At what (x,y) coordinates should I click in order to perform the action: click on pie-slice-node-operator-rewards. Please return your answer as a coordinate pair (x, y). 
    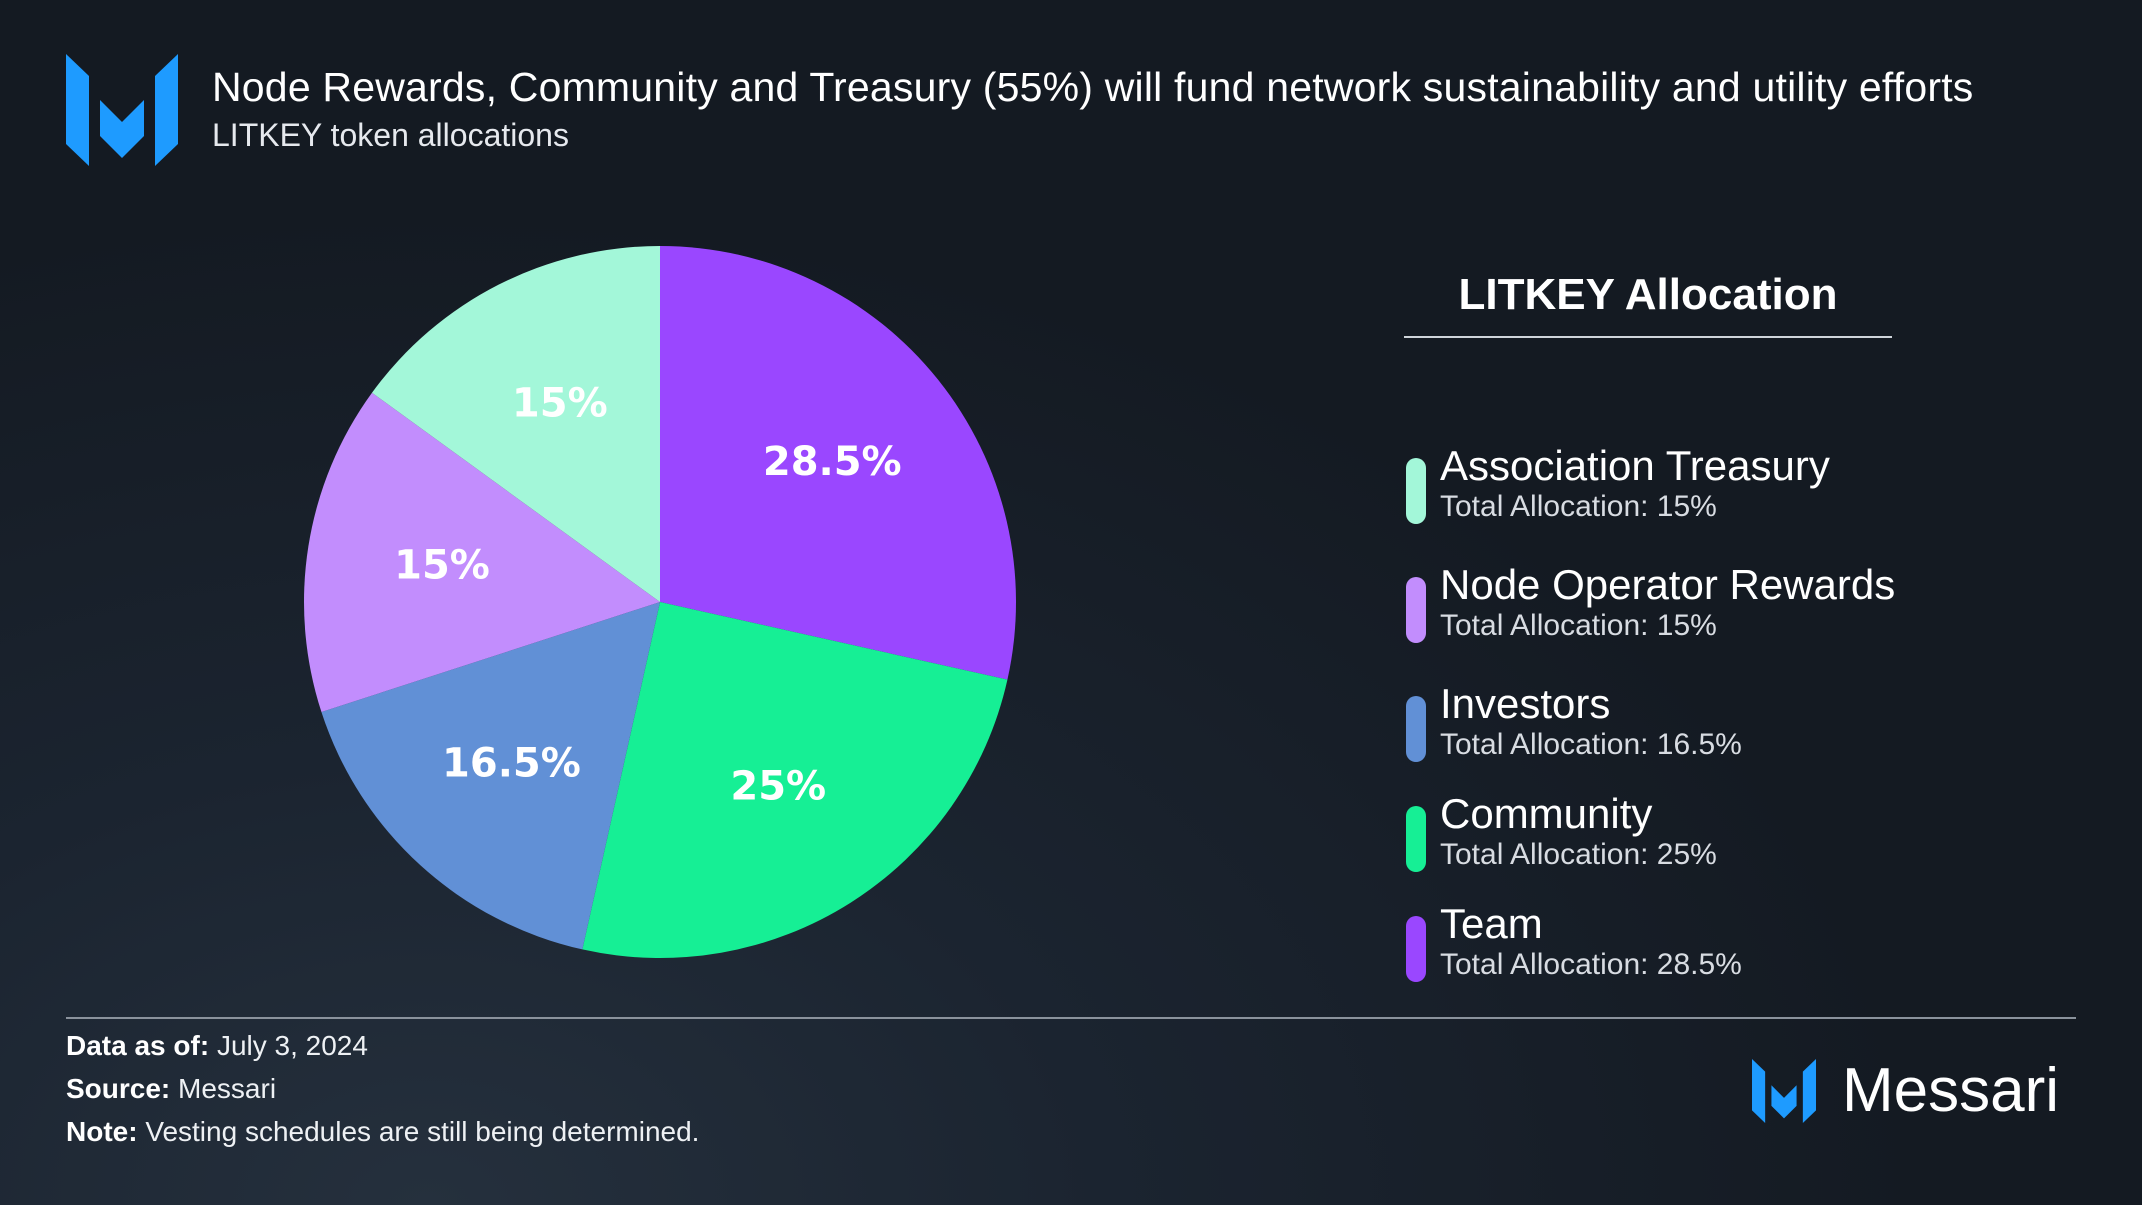
    Looking at the image, I should click on (482, 552).